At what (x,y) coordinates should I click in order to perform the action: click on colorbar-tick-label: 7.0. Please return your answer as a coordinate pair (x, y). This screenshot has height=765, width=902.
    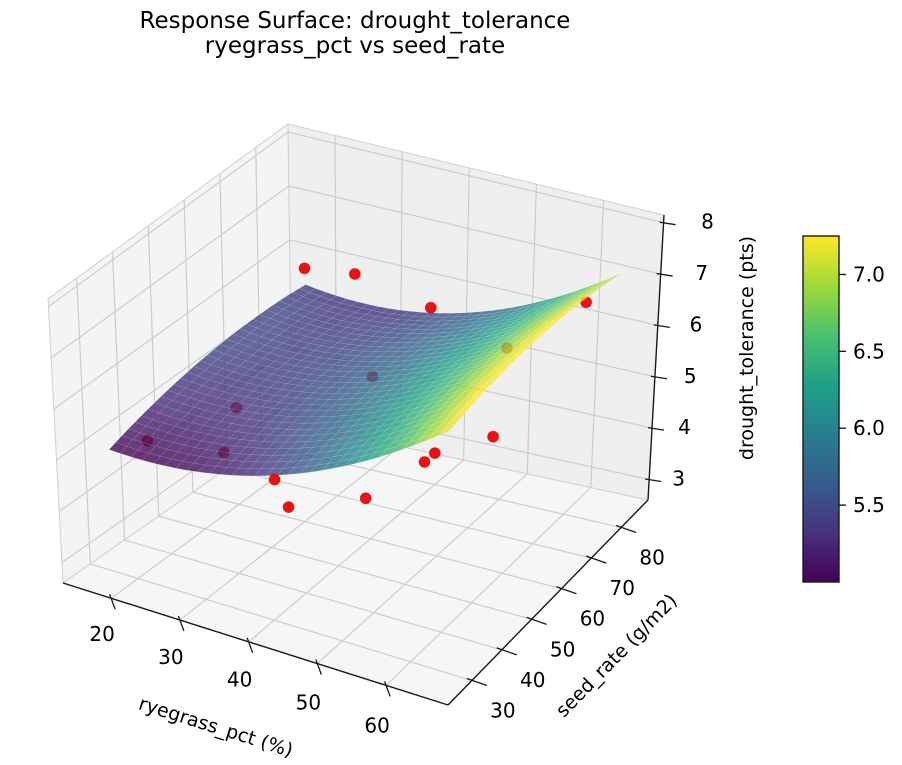
    Looking at the image, I should click on (869, 274).